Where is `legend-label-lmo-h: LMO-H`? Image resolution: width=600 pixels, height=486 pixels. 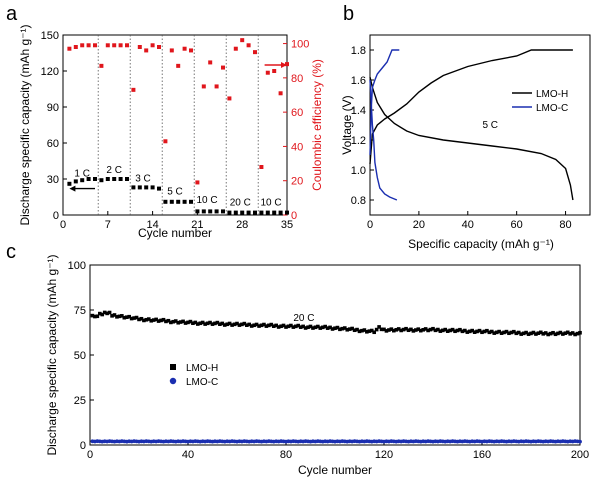
legend-label-lmo-h: LMO-H is located at coordinates (202, 368).